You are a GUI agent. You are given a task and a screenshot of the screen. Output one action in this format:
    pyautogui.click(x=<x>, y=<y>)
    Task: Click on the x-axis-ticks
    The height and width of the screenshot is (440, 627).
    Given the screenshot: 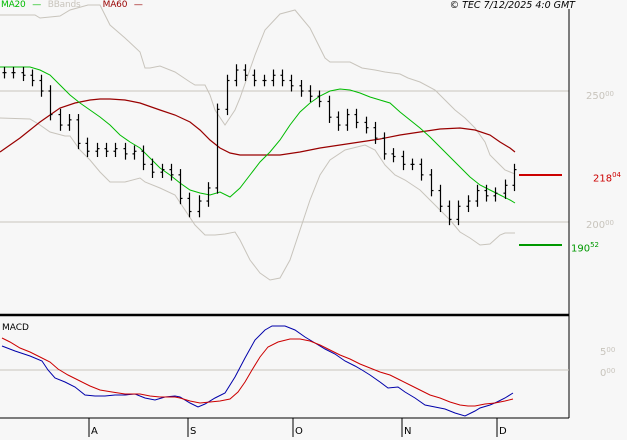 What is the action you would take?
    pyautogui.click(x=293, y=427)
    